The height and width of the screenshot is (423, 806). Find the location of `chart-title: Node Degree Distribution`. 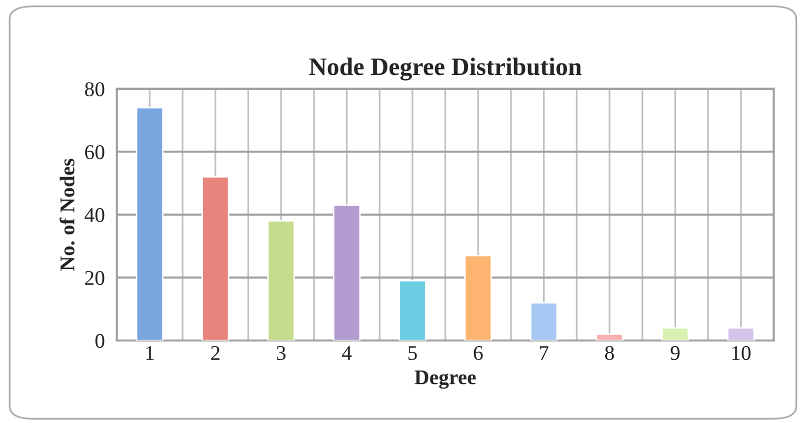

chart-title: Node Degree Distribution is located at coordinates (445, 69).